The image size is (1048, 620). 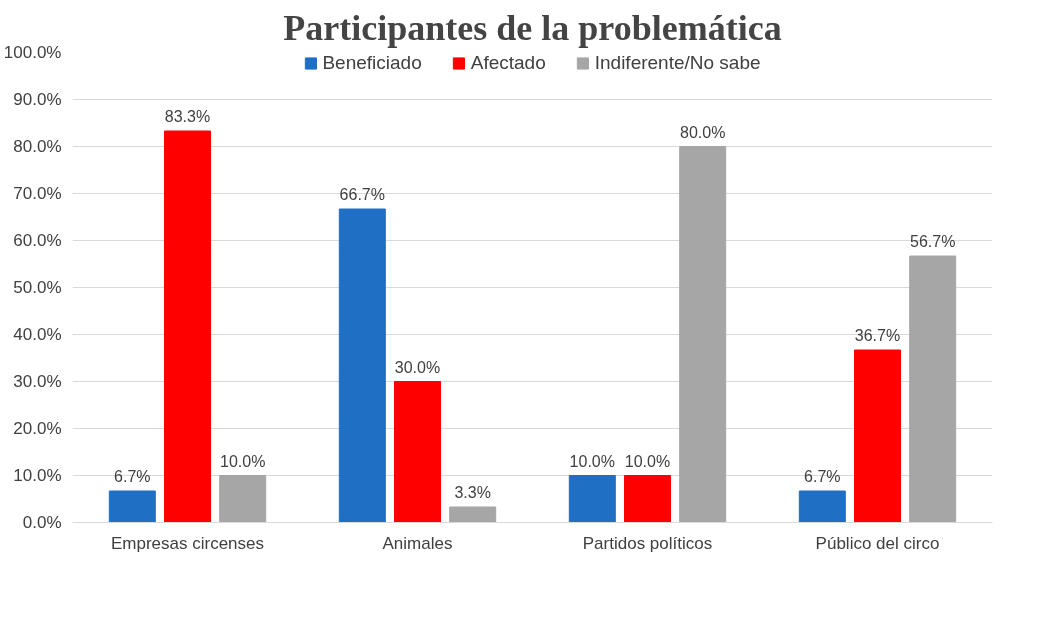 I want to click on legend-label: Afectado, so click(x=508, y=63).